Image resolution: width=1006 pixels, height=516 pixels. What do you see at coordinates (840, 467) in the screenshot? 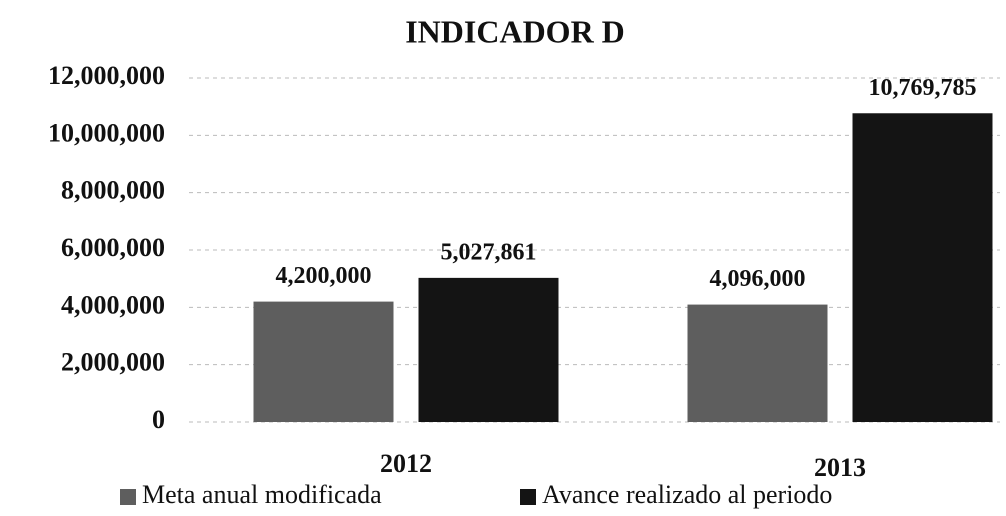
I see `x-tick-label: 2013` at bounding box center [840, 467].